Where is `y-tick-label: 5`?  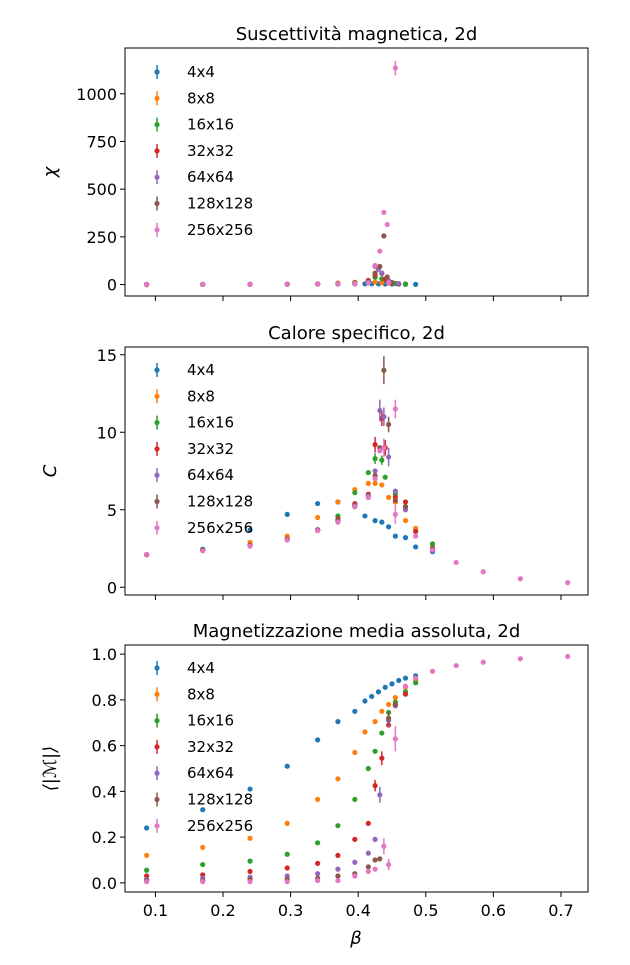 y-tick-label: 5 is located at coordinates (112, 510).